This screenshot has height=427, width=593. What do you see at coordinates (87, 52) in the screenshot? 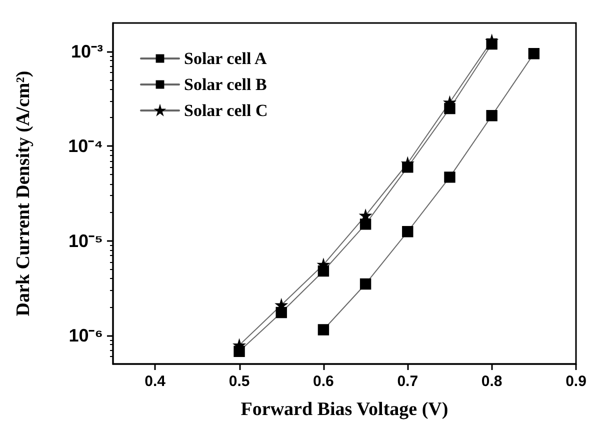
I see `y-tick-label: 10⁻³` at bounding box center [87, 52].